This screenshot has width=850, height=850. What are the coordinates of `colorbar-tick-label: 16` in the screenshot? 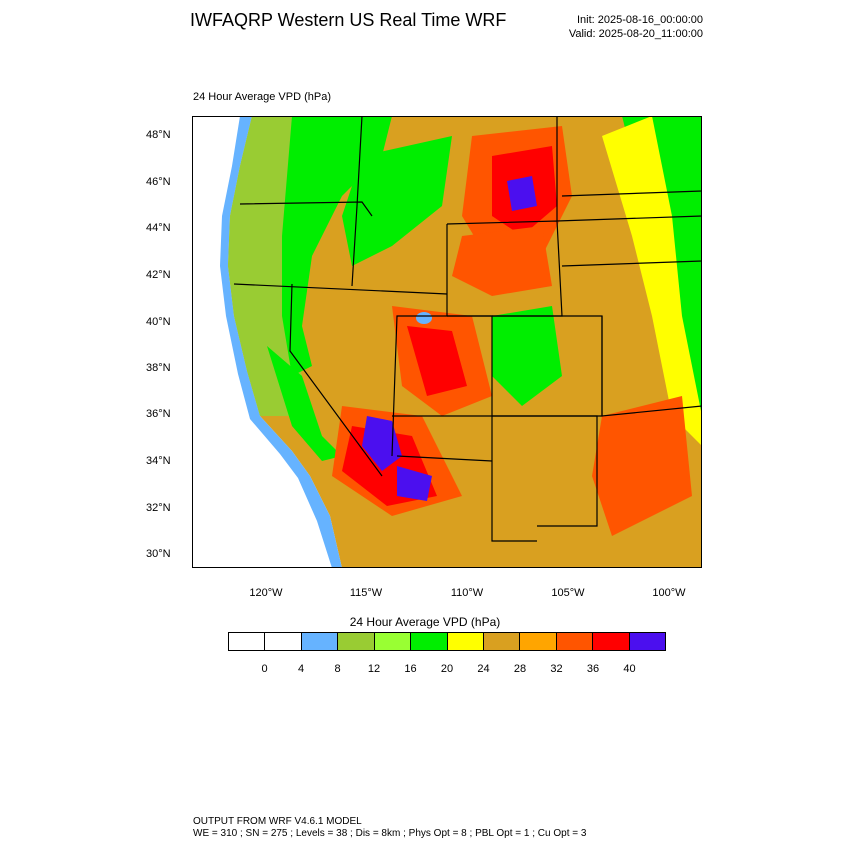 It's located at (410, 669).